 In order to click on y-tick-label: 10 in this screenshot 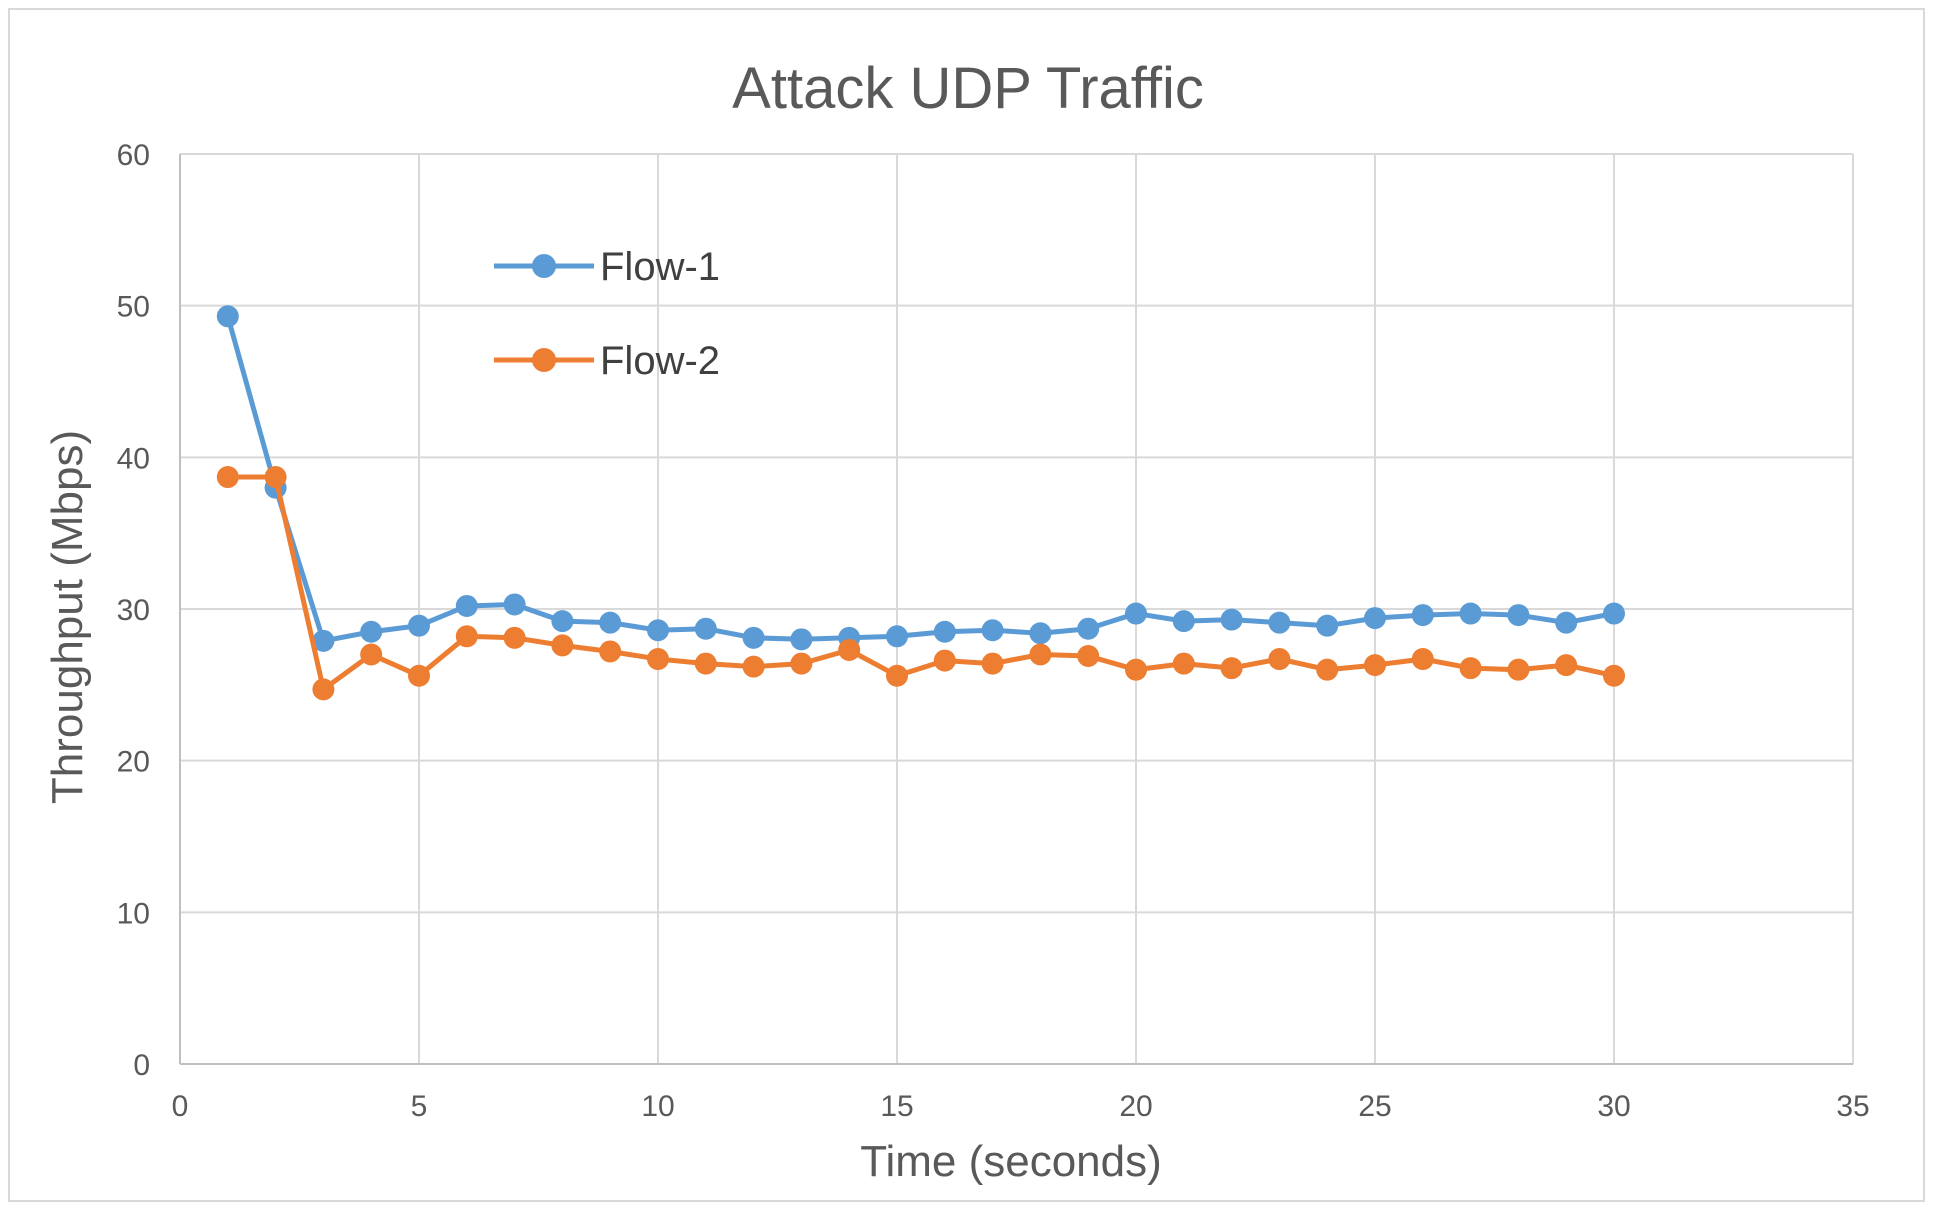, I will do `click(133, 913)`.